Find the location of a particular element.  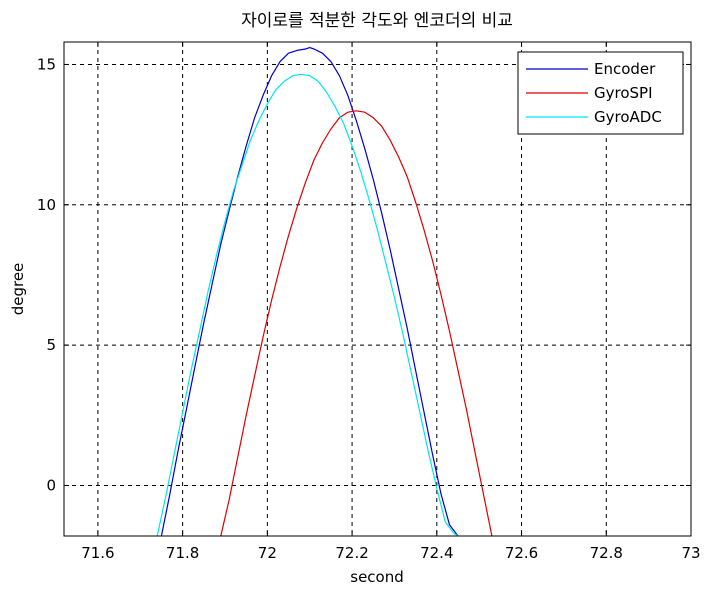

y-tick-label: 5 is located at coordinates (51, 345).